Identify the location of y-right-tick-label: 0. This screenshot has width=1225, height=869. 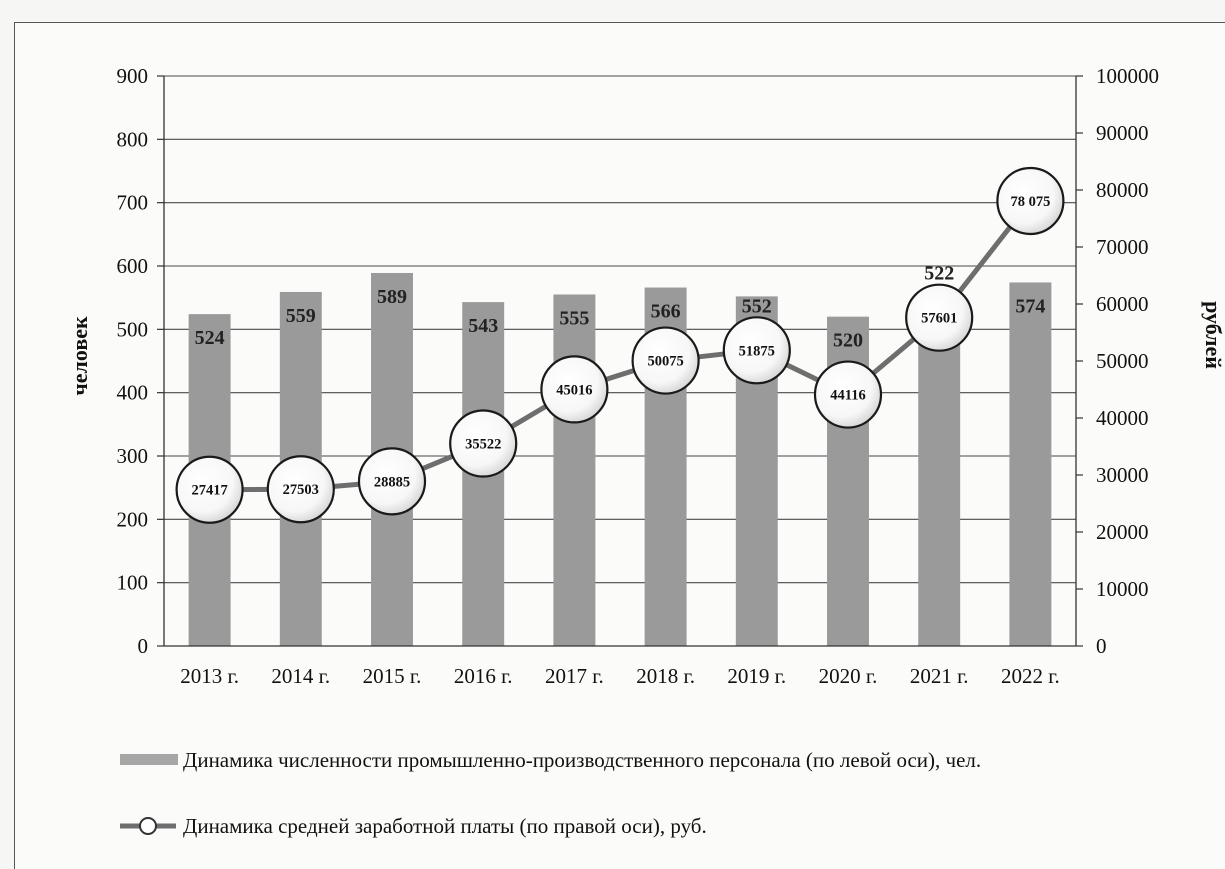
(1101, 646).